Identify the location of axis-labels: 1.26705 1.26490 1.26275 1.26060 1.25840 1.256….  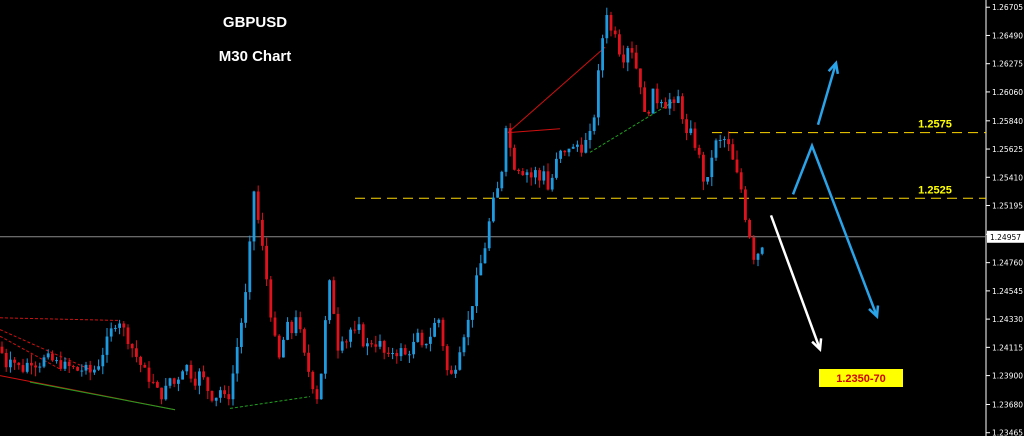
(1005, 219).